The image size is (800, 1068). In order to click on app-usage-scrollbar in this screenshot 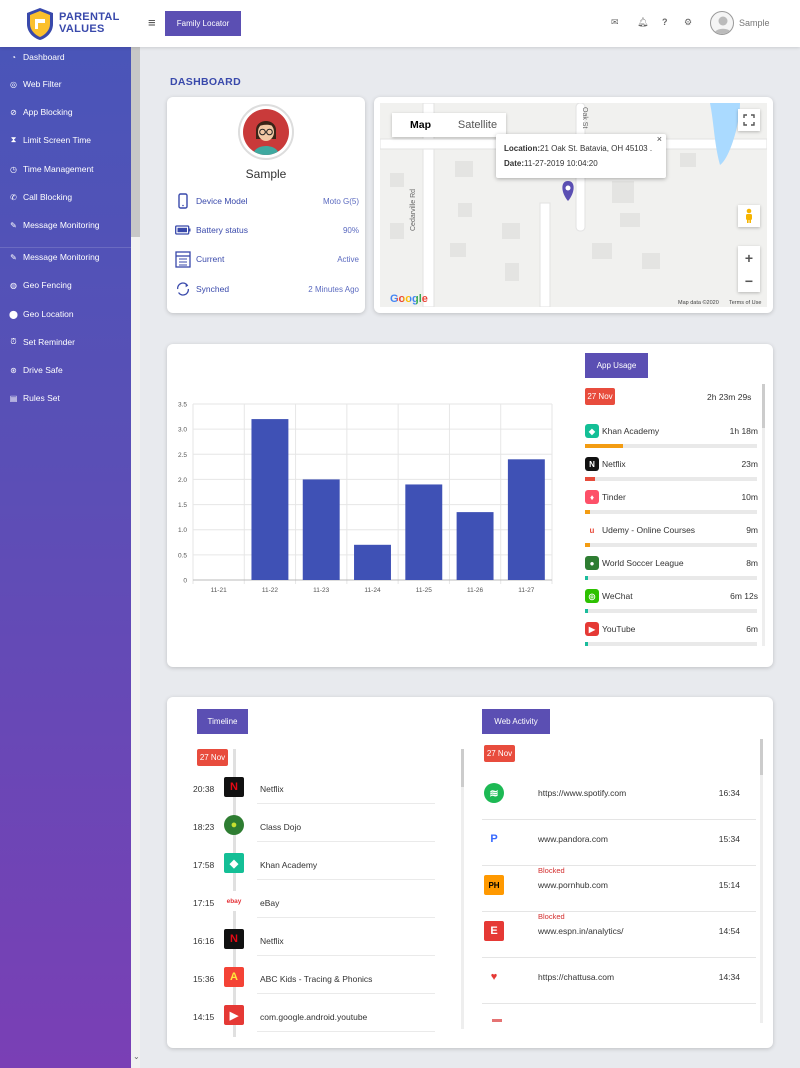, I will do `click(763, 515)`.